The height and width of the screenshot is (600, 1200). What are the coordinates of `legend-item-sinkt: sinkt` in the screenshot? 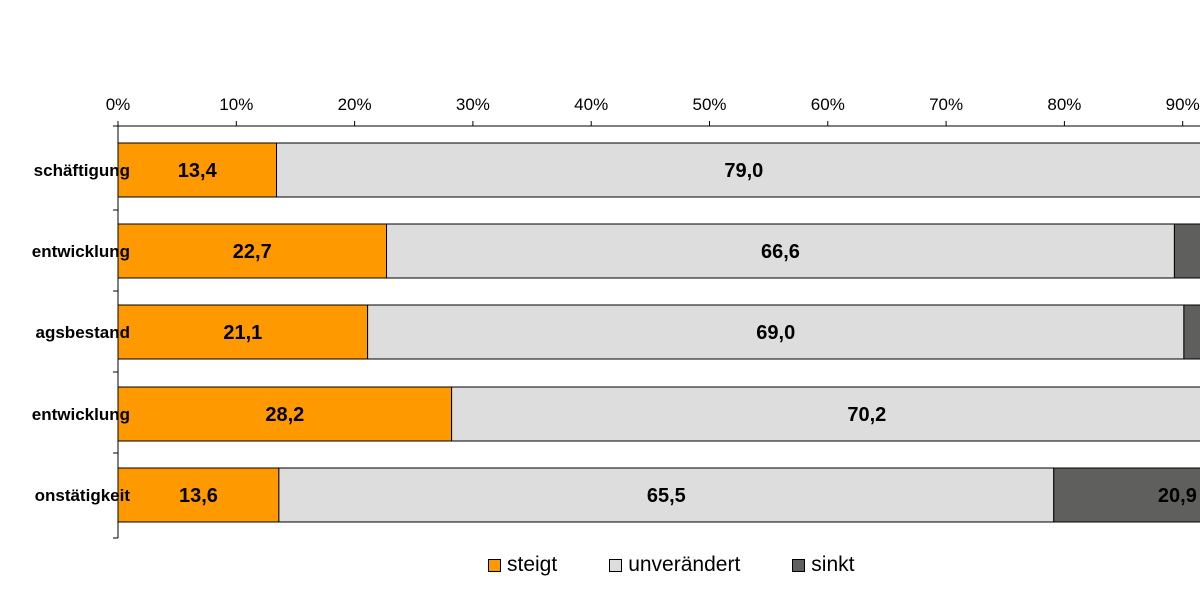 It's located at (823, 565).